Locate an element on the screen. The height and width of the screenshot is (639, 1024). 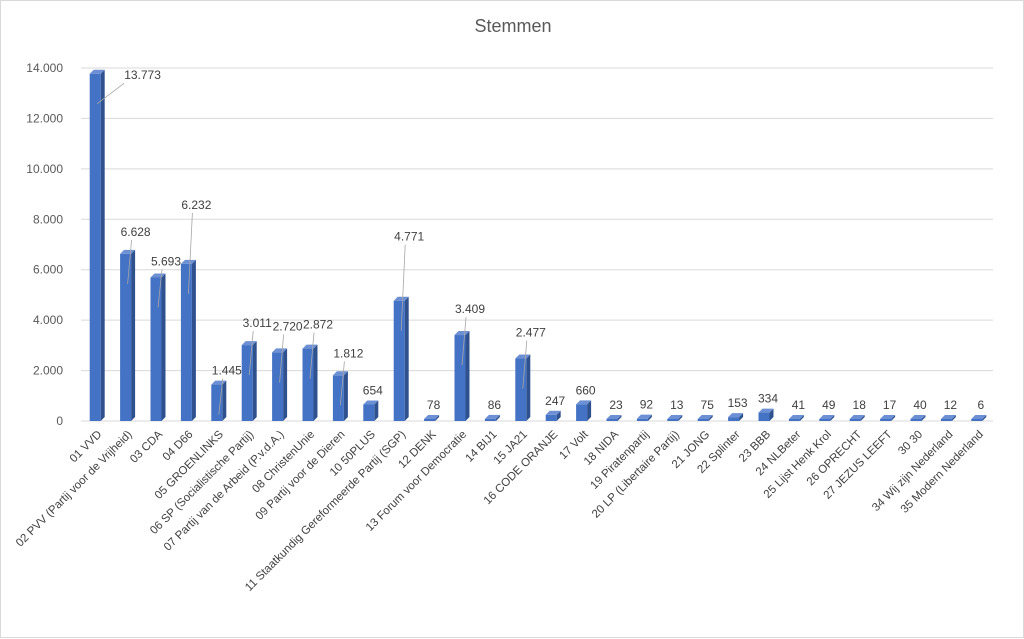
data-label: 3.409 is located at coordinates (470, 309).